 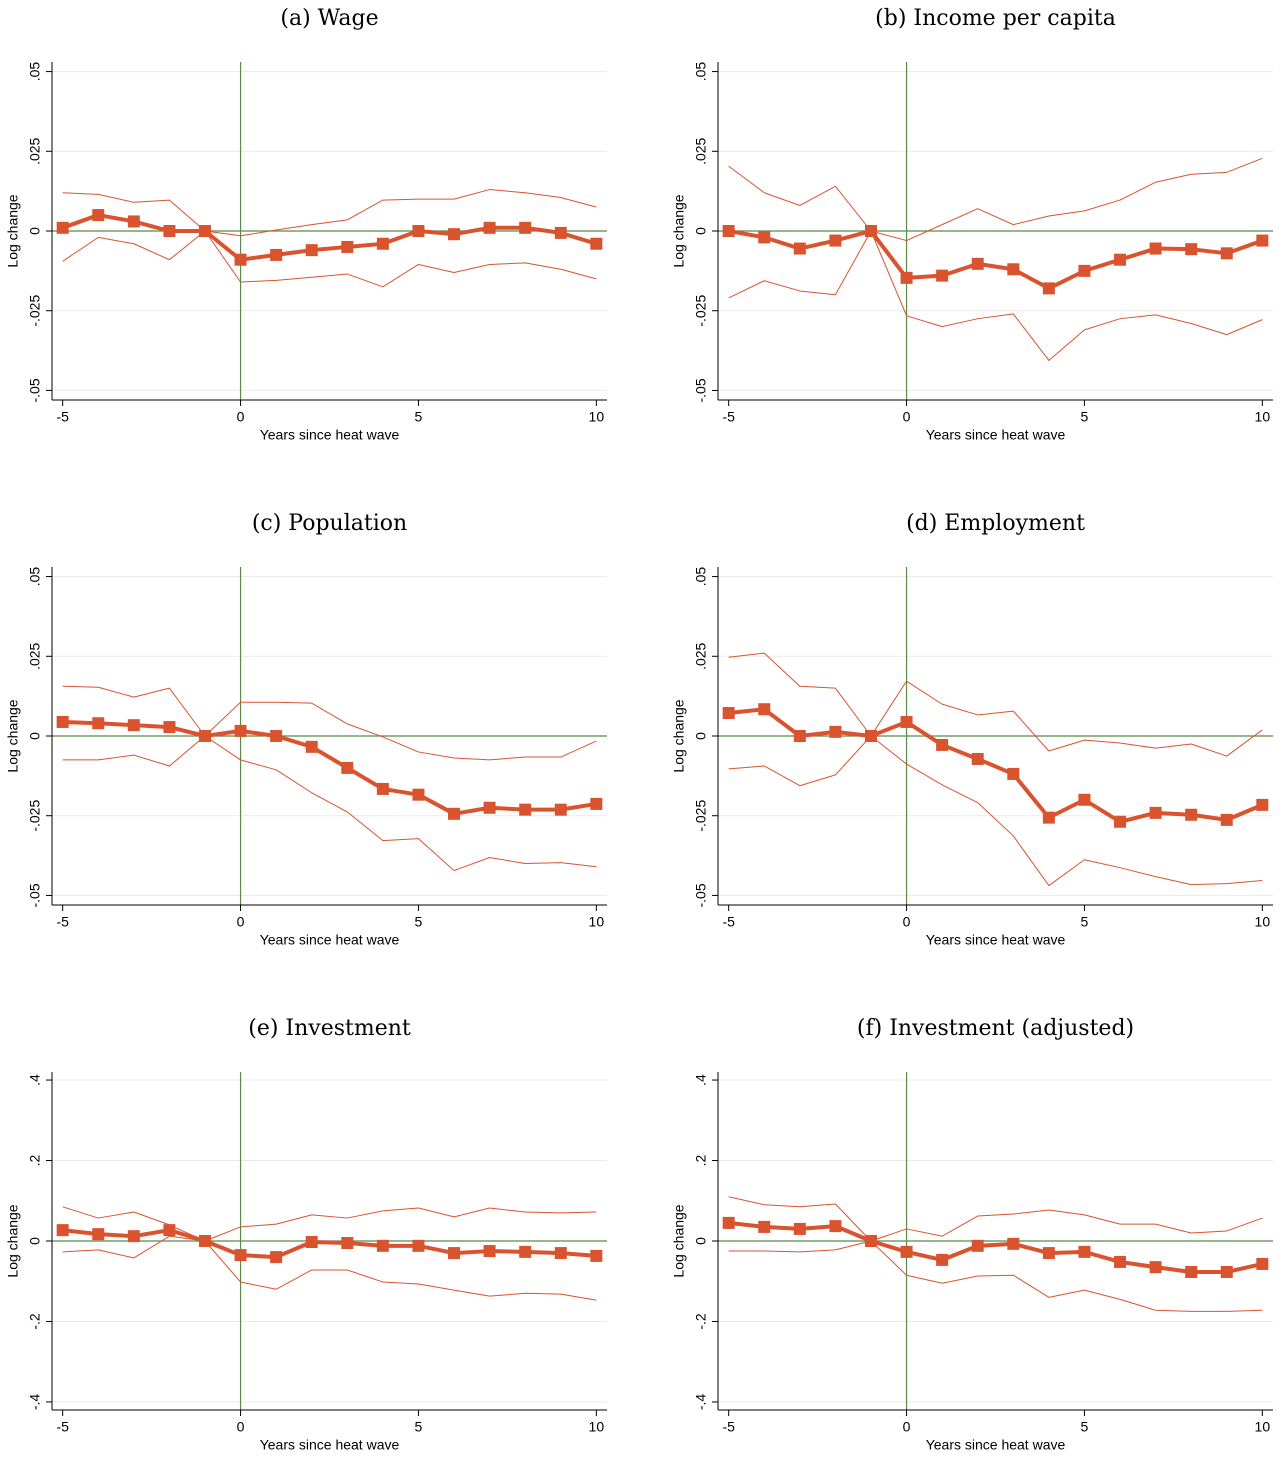 I want to click on panel-title: (b) Income per capita, so click(x=995, y=18).